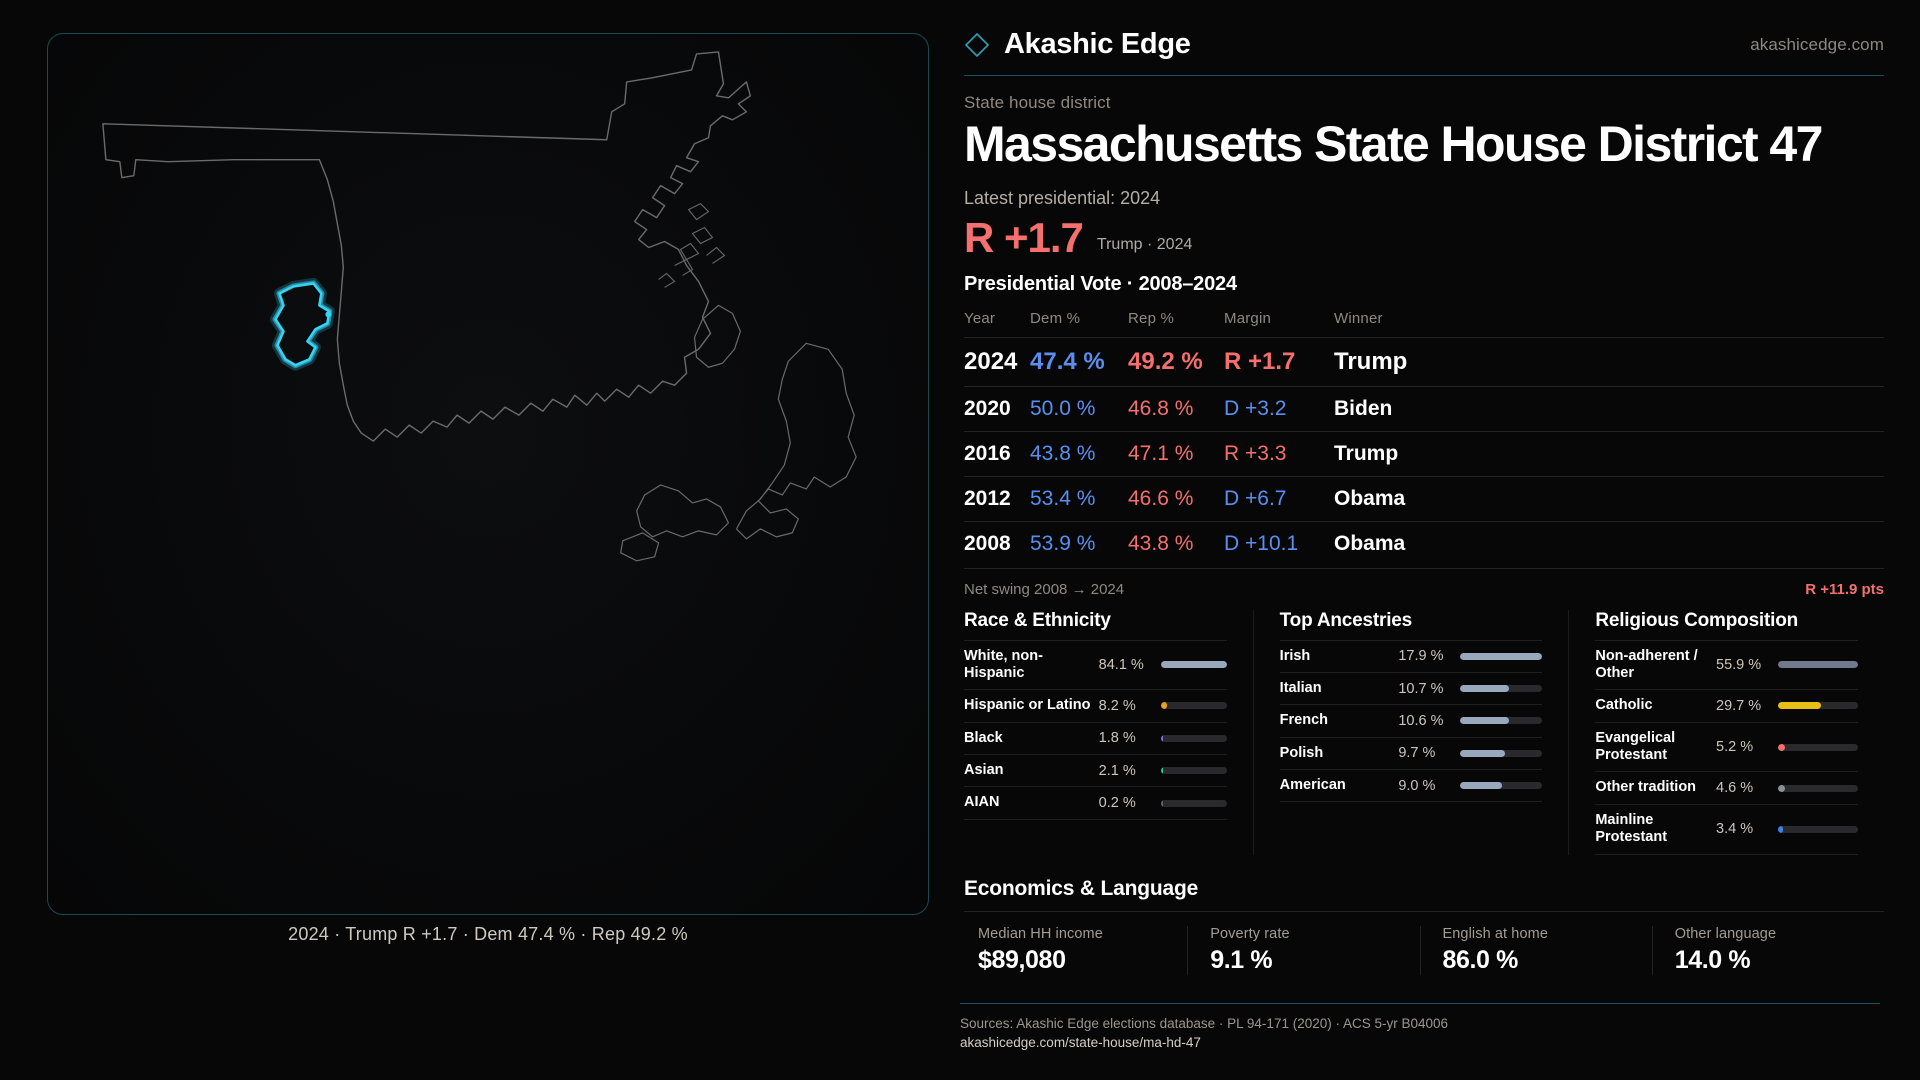 This screenshot has height=1080, width=1920. Describe the element at coordinates (1037, 102) in the screenshot. I see `eyebrow-label: State house district` at that location.